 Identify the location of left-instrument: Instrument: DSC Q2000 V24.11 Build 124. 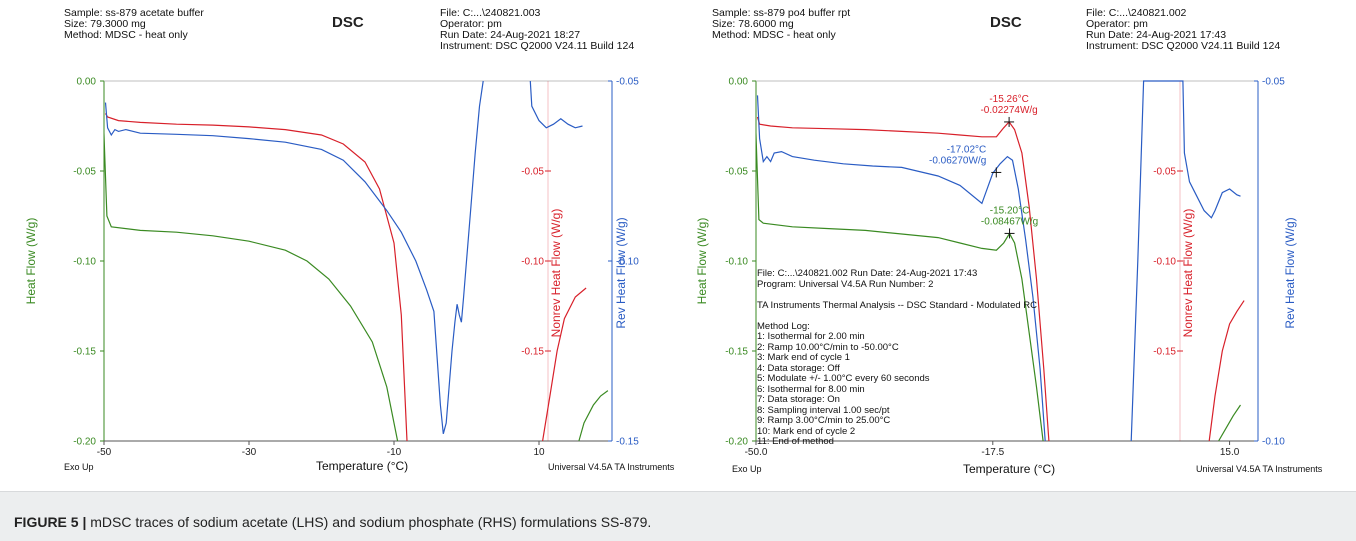
(537, 46).